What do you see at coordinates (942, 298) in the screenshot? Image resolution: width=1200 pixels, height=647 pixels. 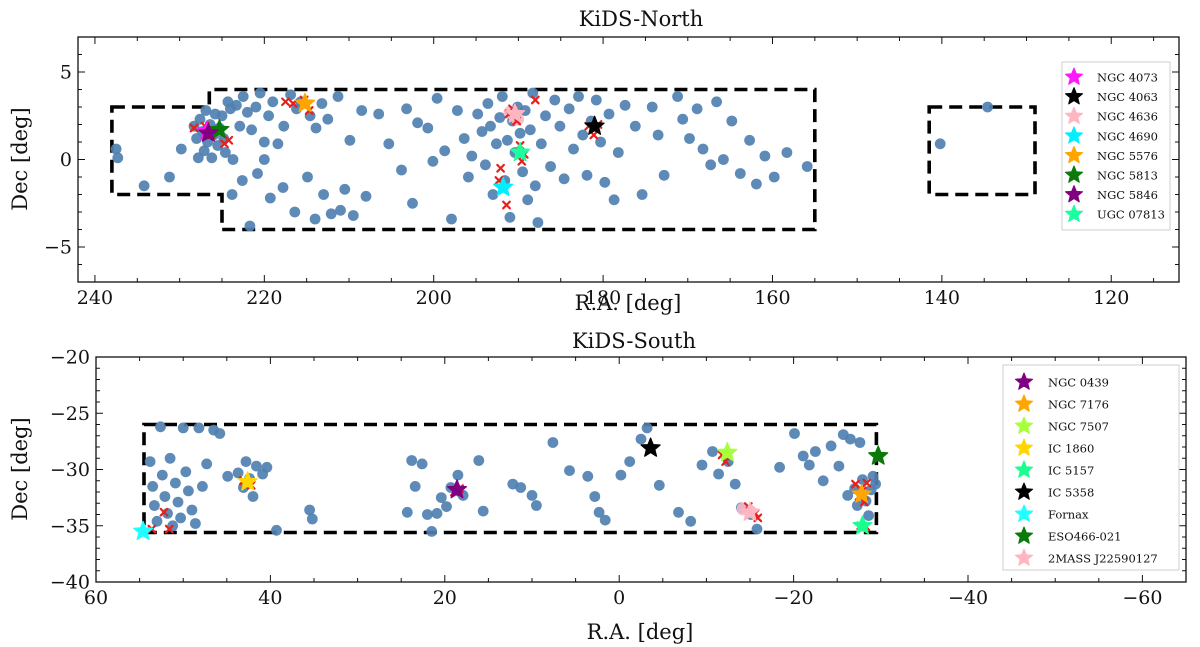 I see `north-xtick-label-5: 140` at bounding box center [942, 298].